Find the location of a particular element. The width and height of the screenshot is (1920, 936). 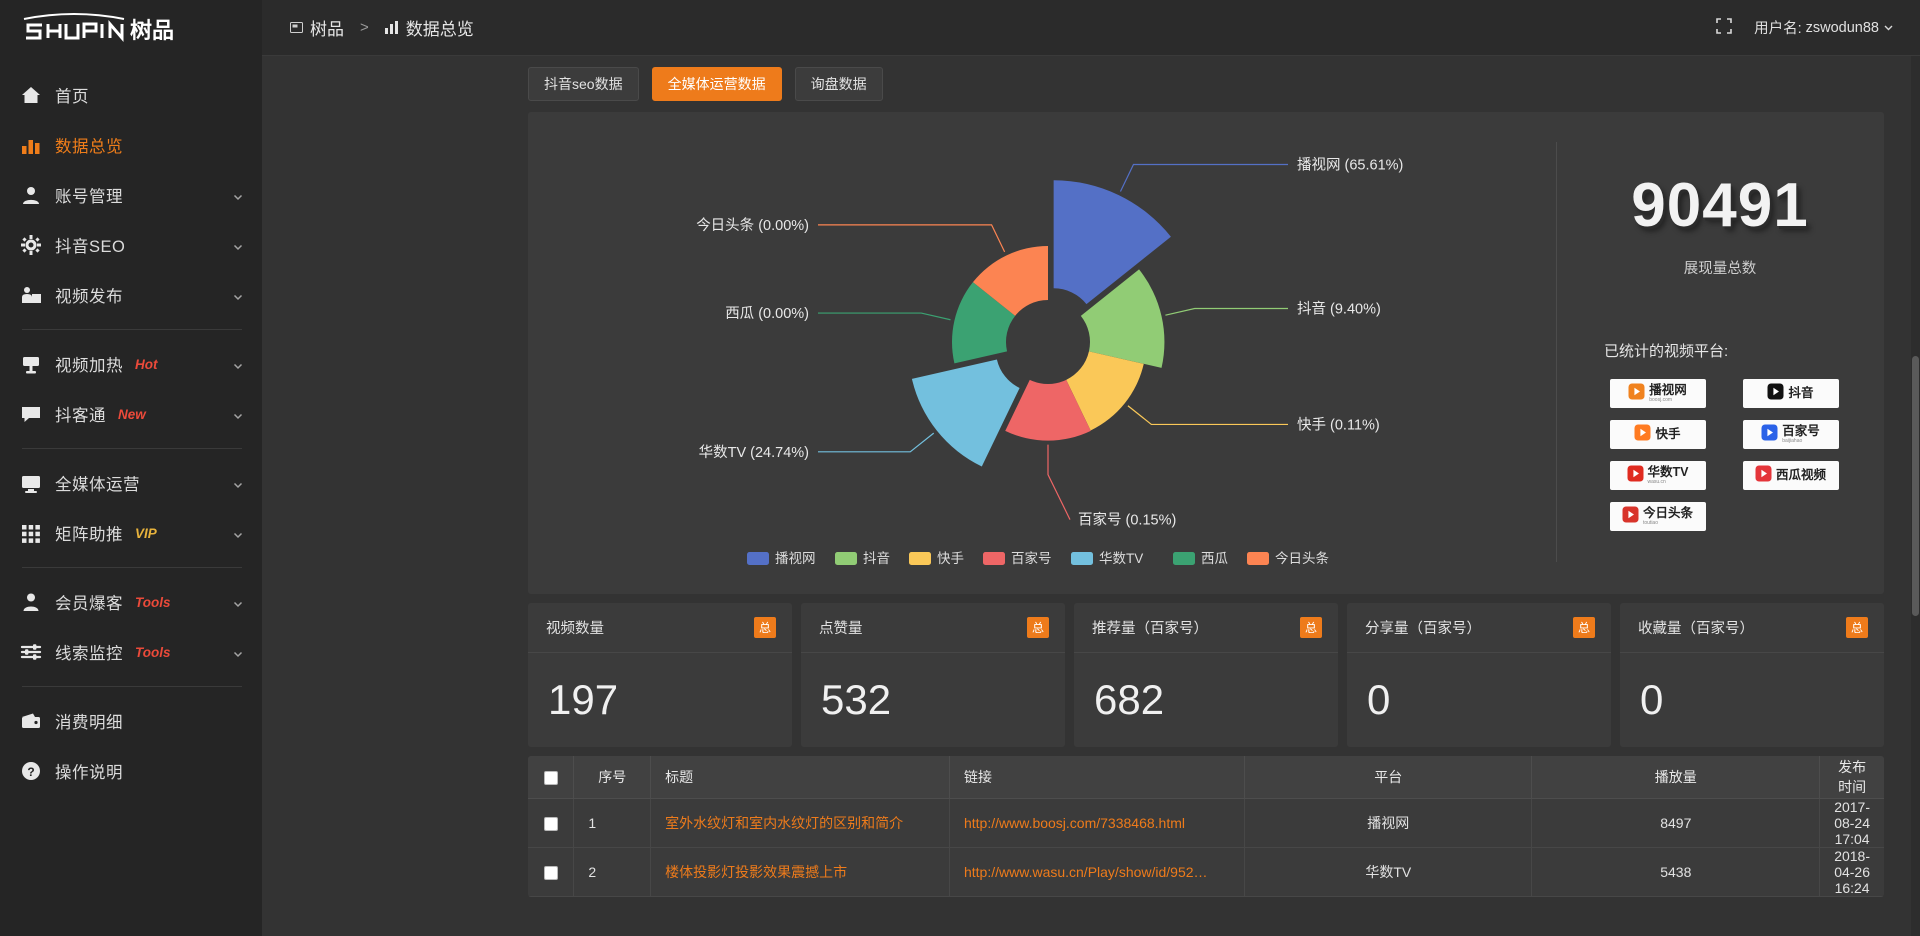

sidebar-item-7: 全媒体运营 is located at coordinates (131, 483).